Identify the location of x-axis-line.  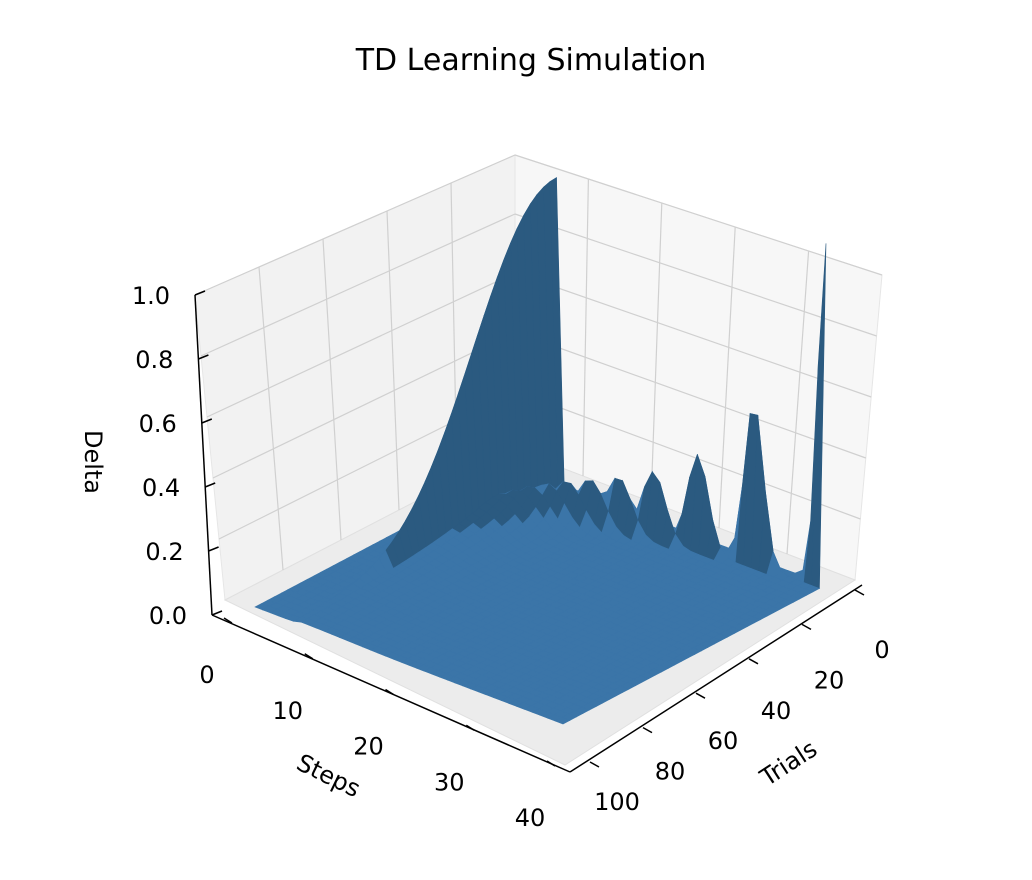
(716, 678).